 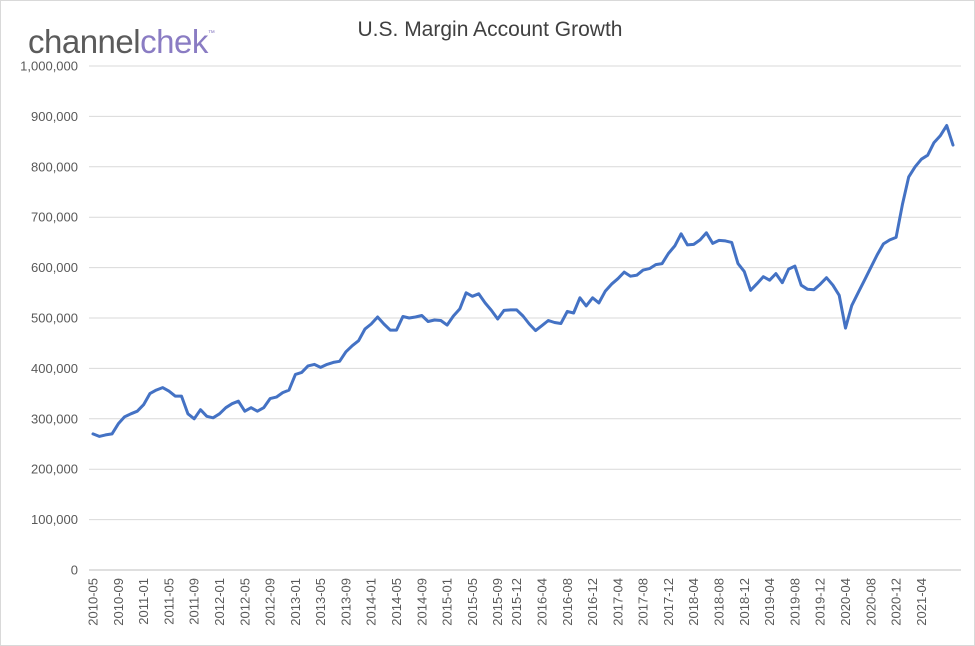 I want to click on x-tick-label: 2010-09, so click(x=118, y=602).